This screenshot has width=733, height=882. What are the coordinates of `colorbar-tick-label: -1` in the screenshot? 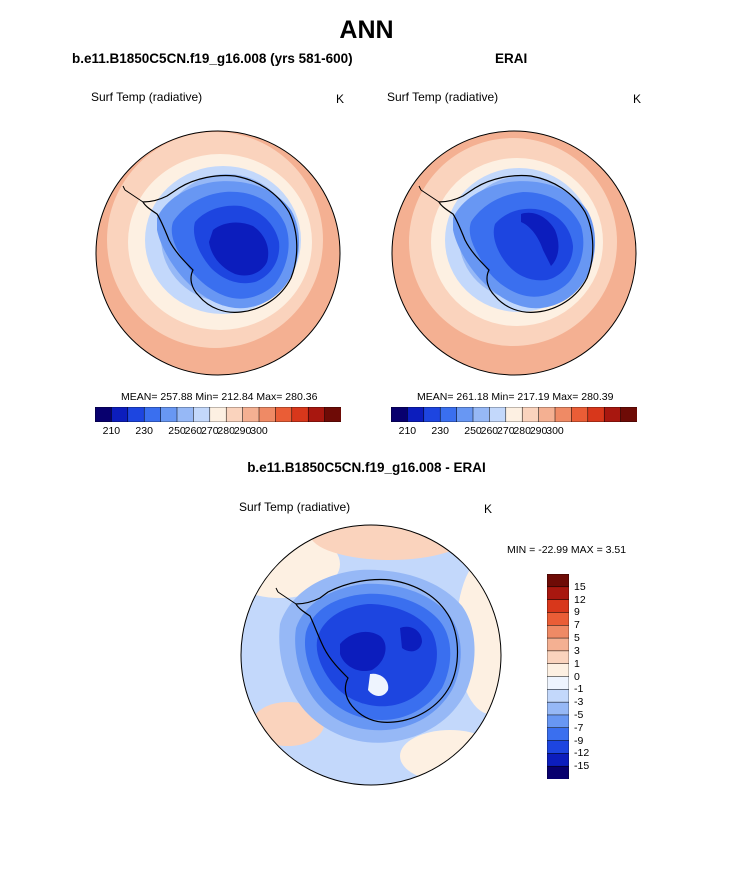 It's located at (579, 689).